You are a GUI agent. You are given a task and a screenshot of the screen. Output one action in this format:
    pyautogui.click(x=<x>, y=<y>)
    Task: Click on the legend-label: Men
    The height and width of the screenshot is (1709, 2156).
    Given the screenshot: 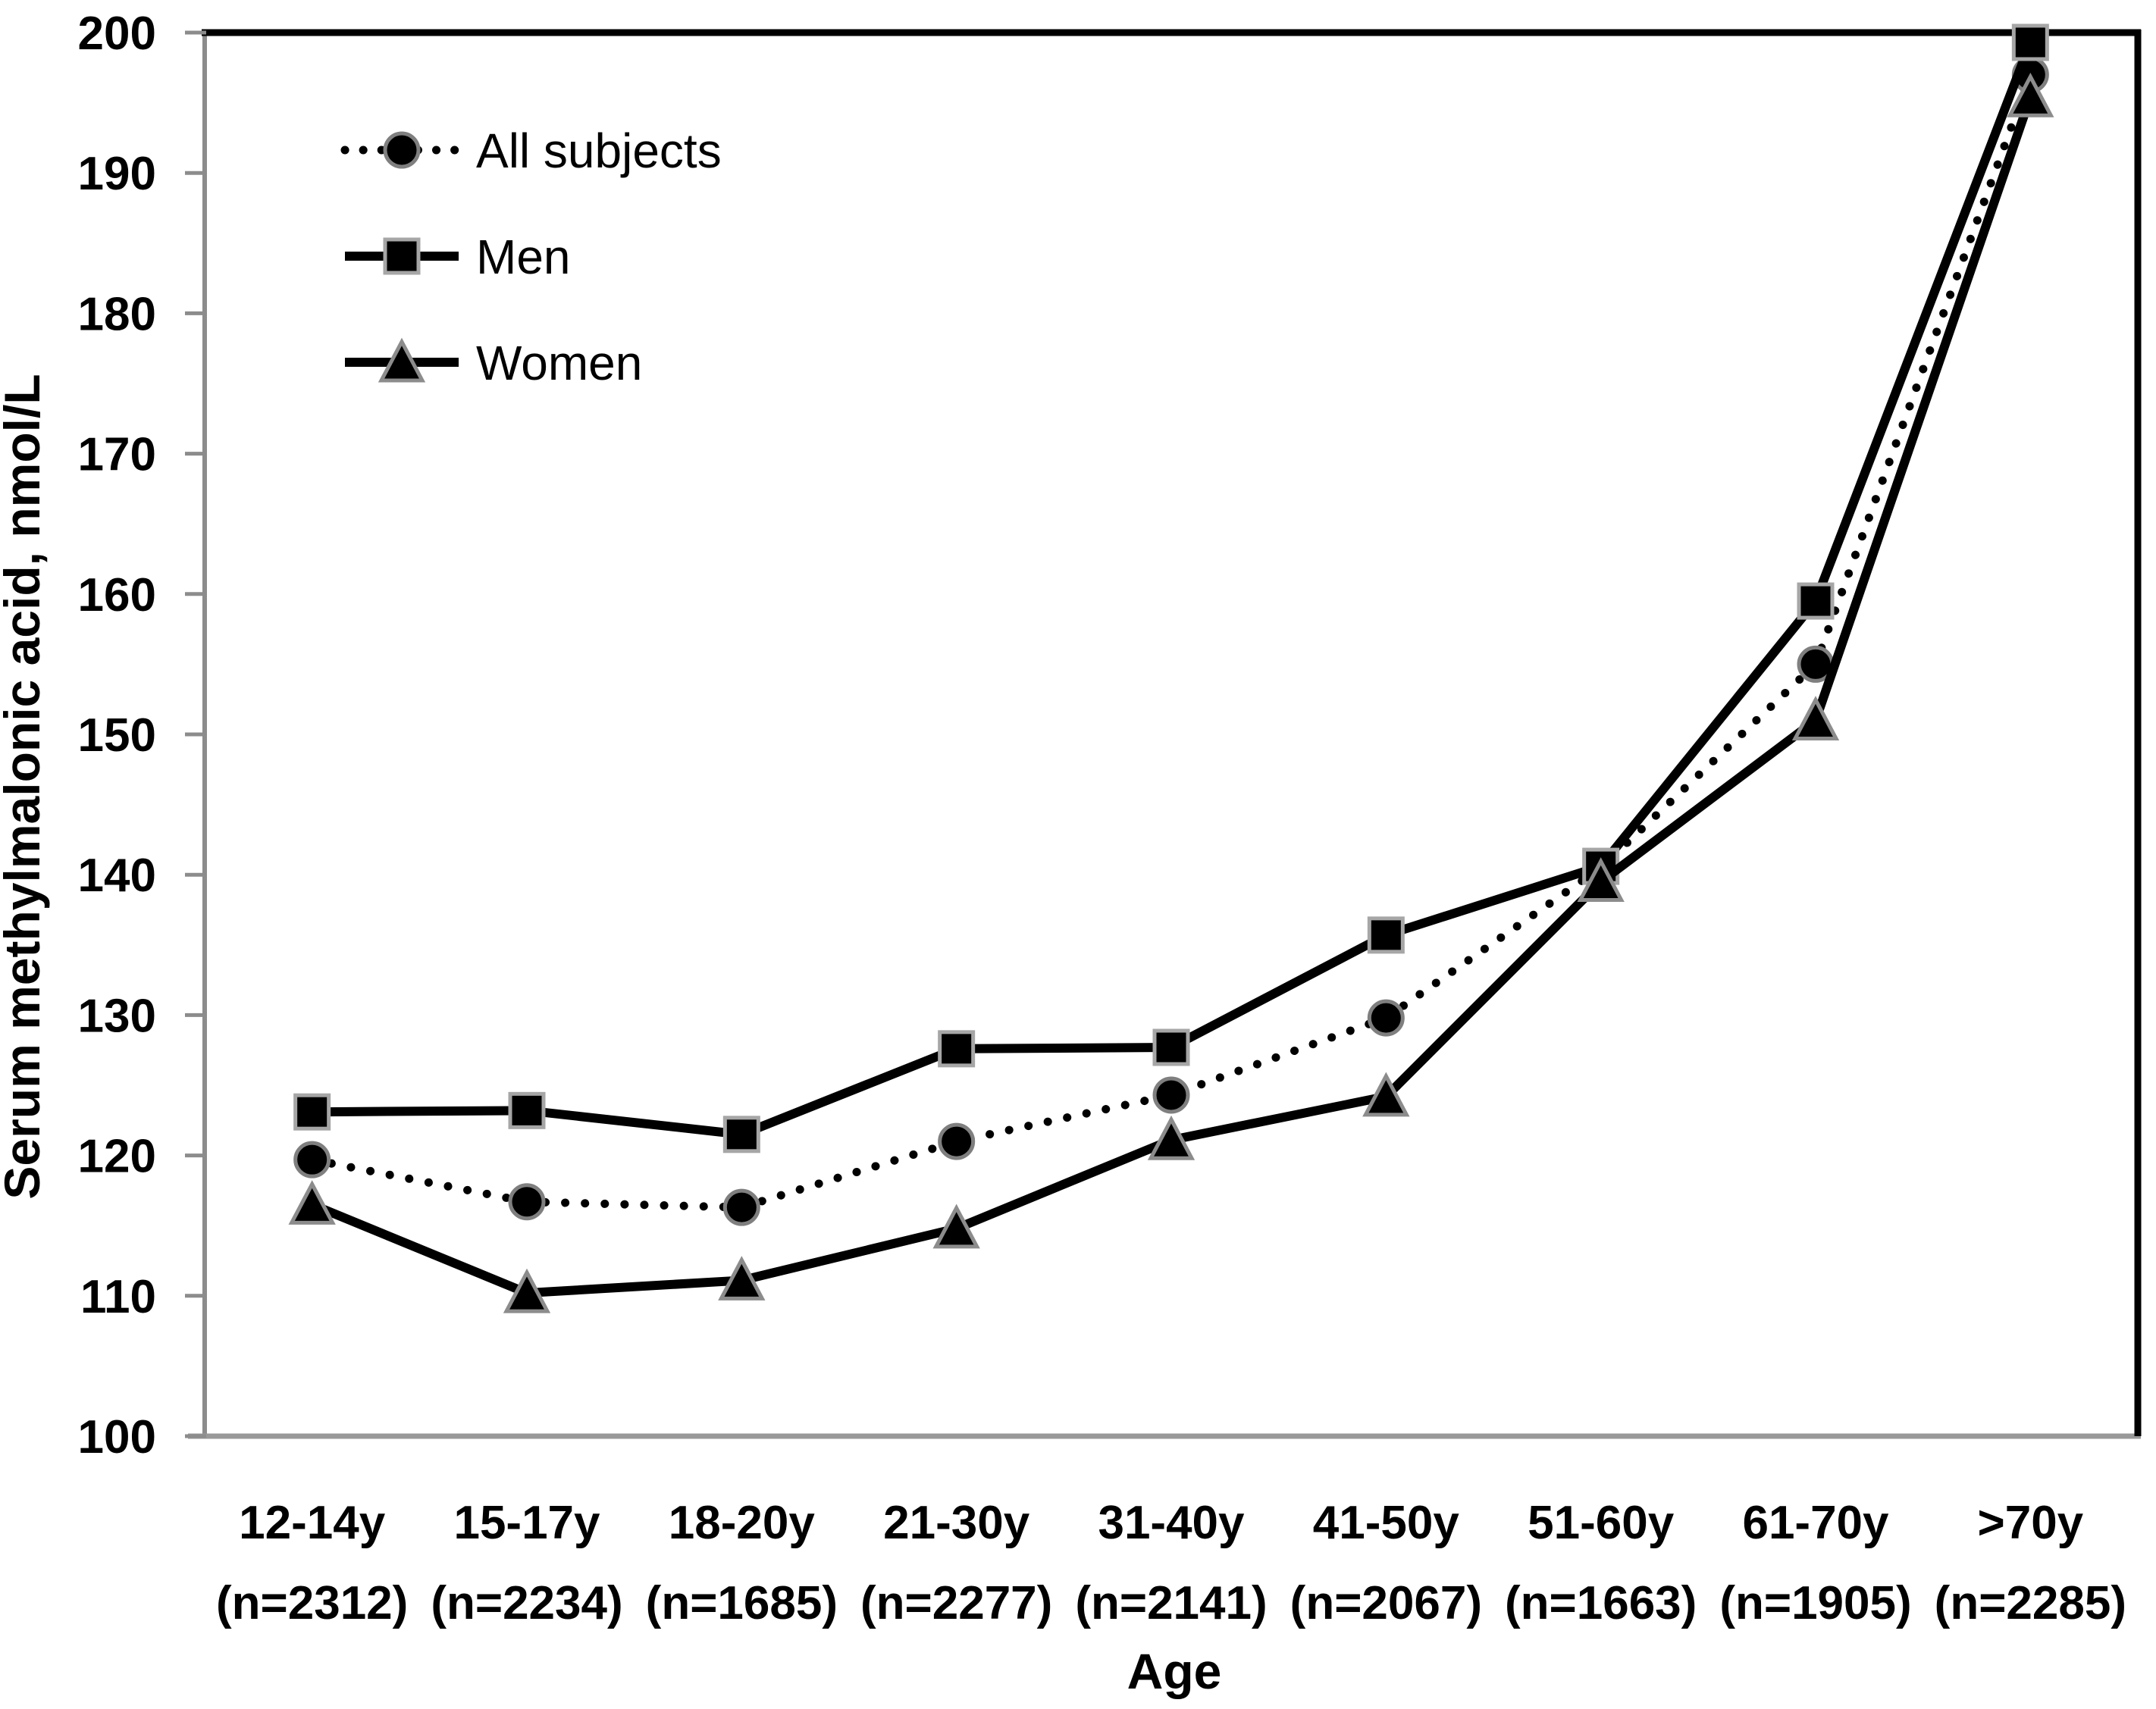 What is the action you would take?
    pyautogui.click(x=523, y=257)
    